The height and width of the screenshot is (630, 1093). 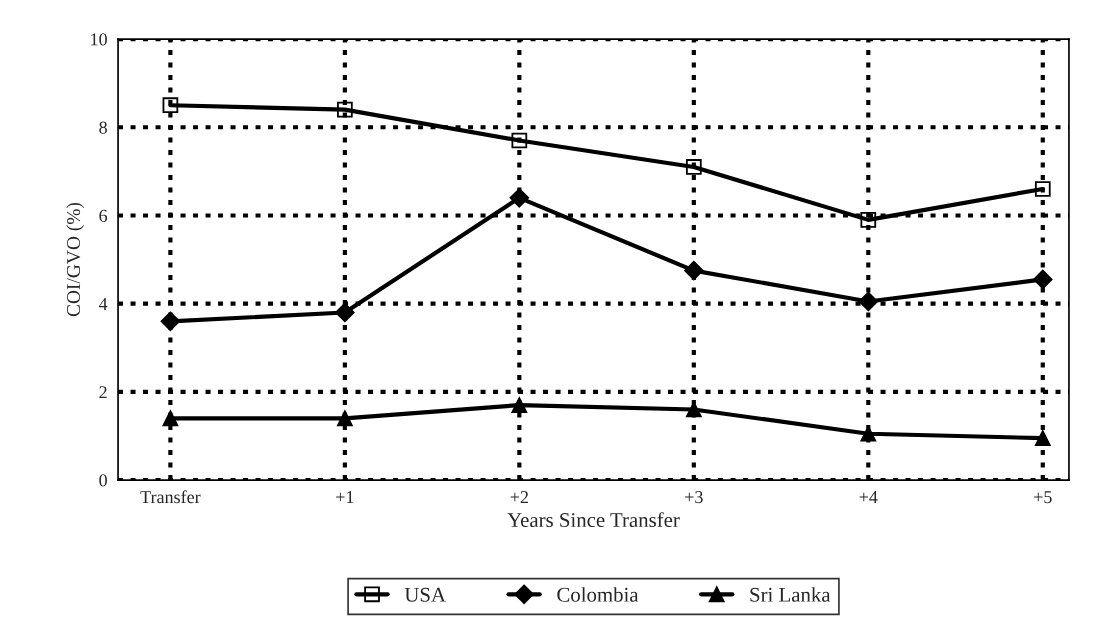 I want to click on x-tick-label: +4, so click(x=868, y=497).